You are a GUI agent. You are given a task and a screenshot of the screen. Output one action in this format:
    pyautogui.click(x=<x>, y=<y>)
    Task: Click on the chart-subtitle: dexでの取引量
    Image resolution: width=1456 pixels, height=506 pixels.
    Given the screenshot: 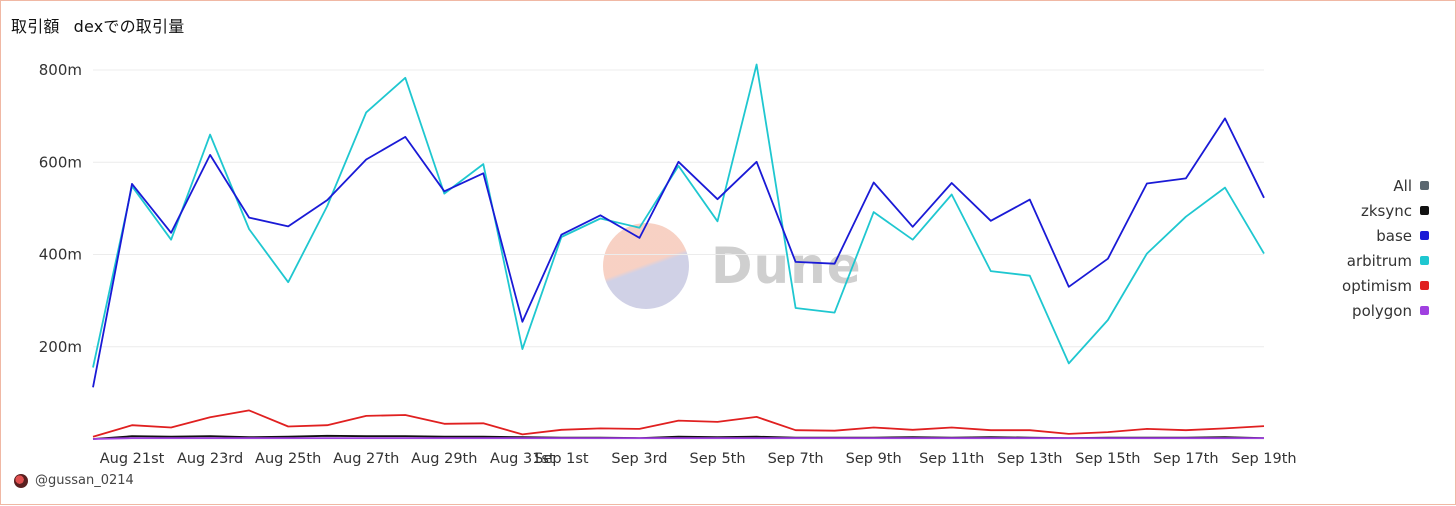 What is the action you would take?
    pyautogui.click(x=129, y=26)
    